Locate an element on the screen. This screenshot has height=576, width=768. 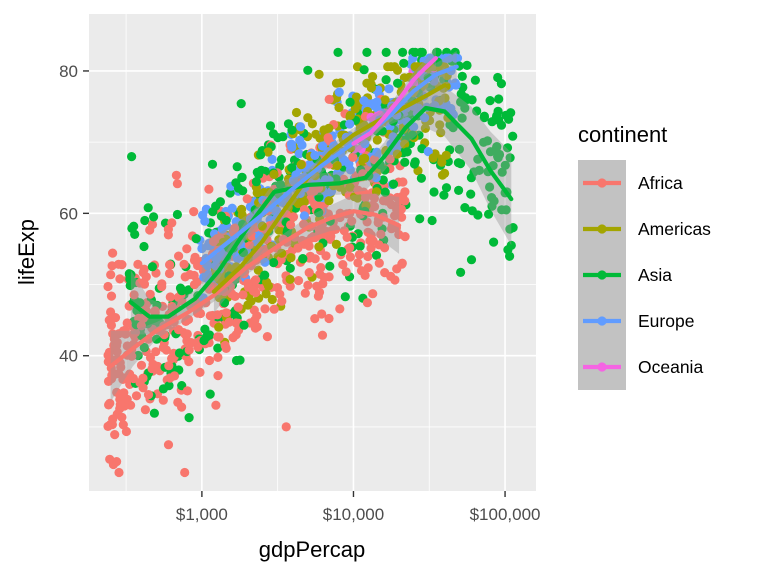
smooth-line-africa is located at coordinates (255, 289).